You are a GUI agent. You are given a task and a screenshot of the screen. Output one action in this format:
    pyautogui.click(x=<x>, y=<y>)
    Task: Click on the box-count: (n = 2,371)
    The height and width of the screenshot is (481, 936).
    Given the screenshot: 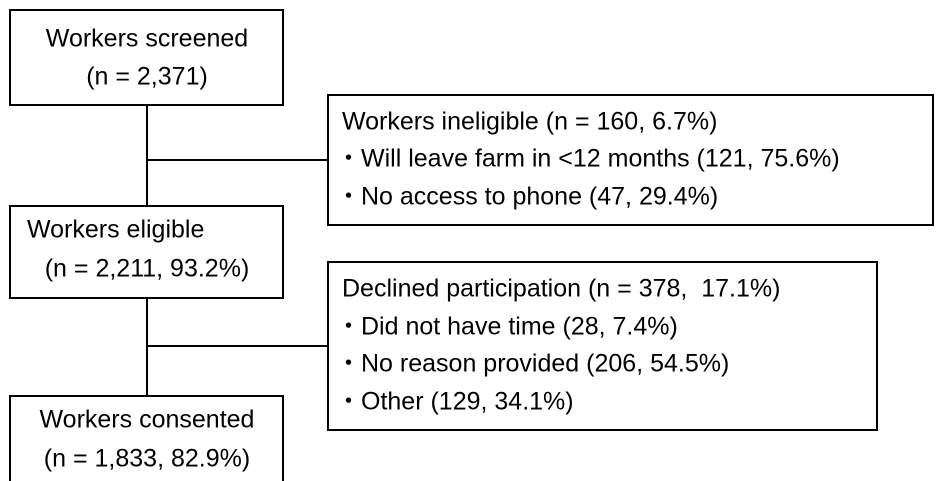 What is the action you would take?
    pyautogui.click(x=147, y=77)
    